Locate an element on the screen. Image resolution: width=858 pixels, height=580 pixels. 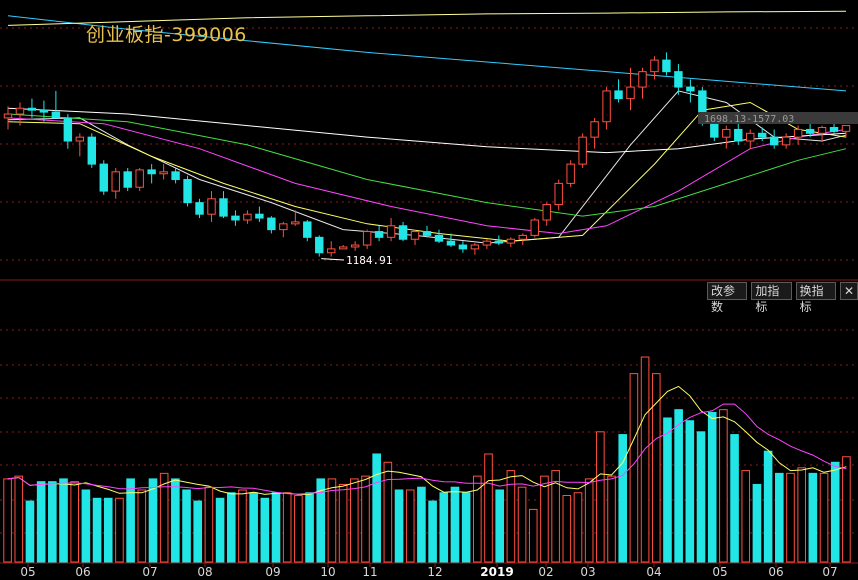
chart-title: 创业板指-399006 is located at coordinates (166, 35).